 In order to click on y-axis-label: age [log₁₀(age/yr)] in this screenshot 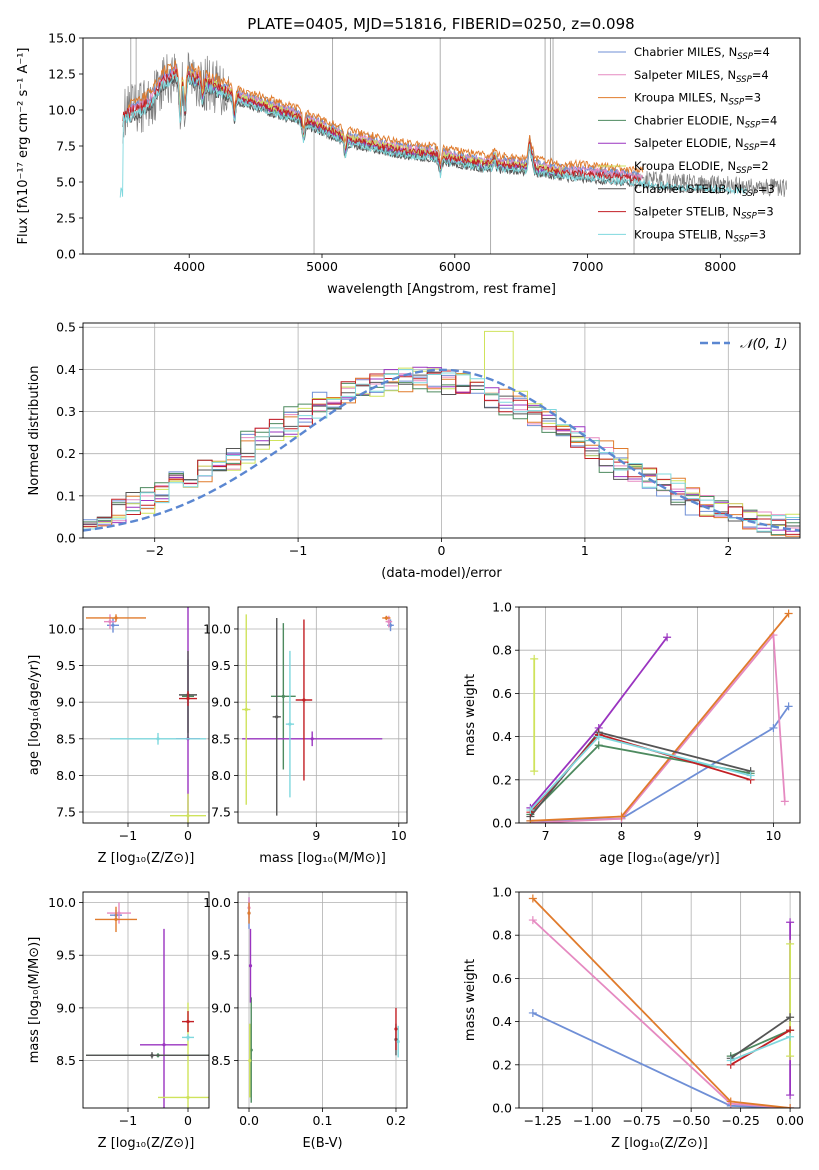, I will do `click(34, 715)`.